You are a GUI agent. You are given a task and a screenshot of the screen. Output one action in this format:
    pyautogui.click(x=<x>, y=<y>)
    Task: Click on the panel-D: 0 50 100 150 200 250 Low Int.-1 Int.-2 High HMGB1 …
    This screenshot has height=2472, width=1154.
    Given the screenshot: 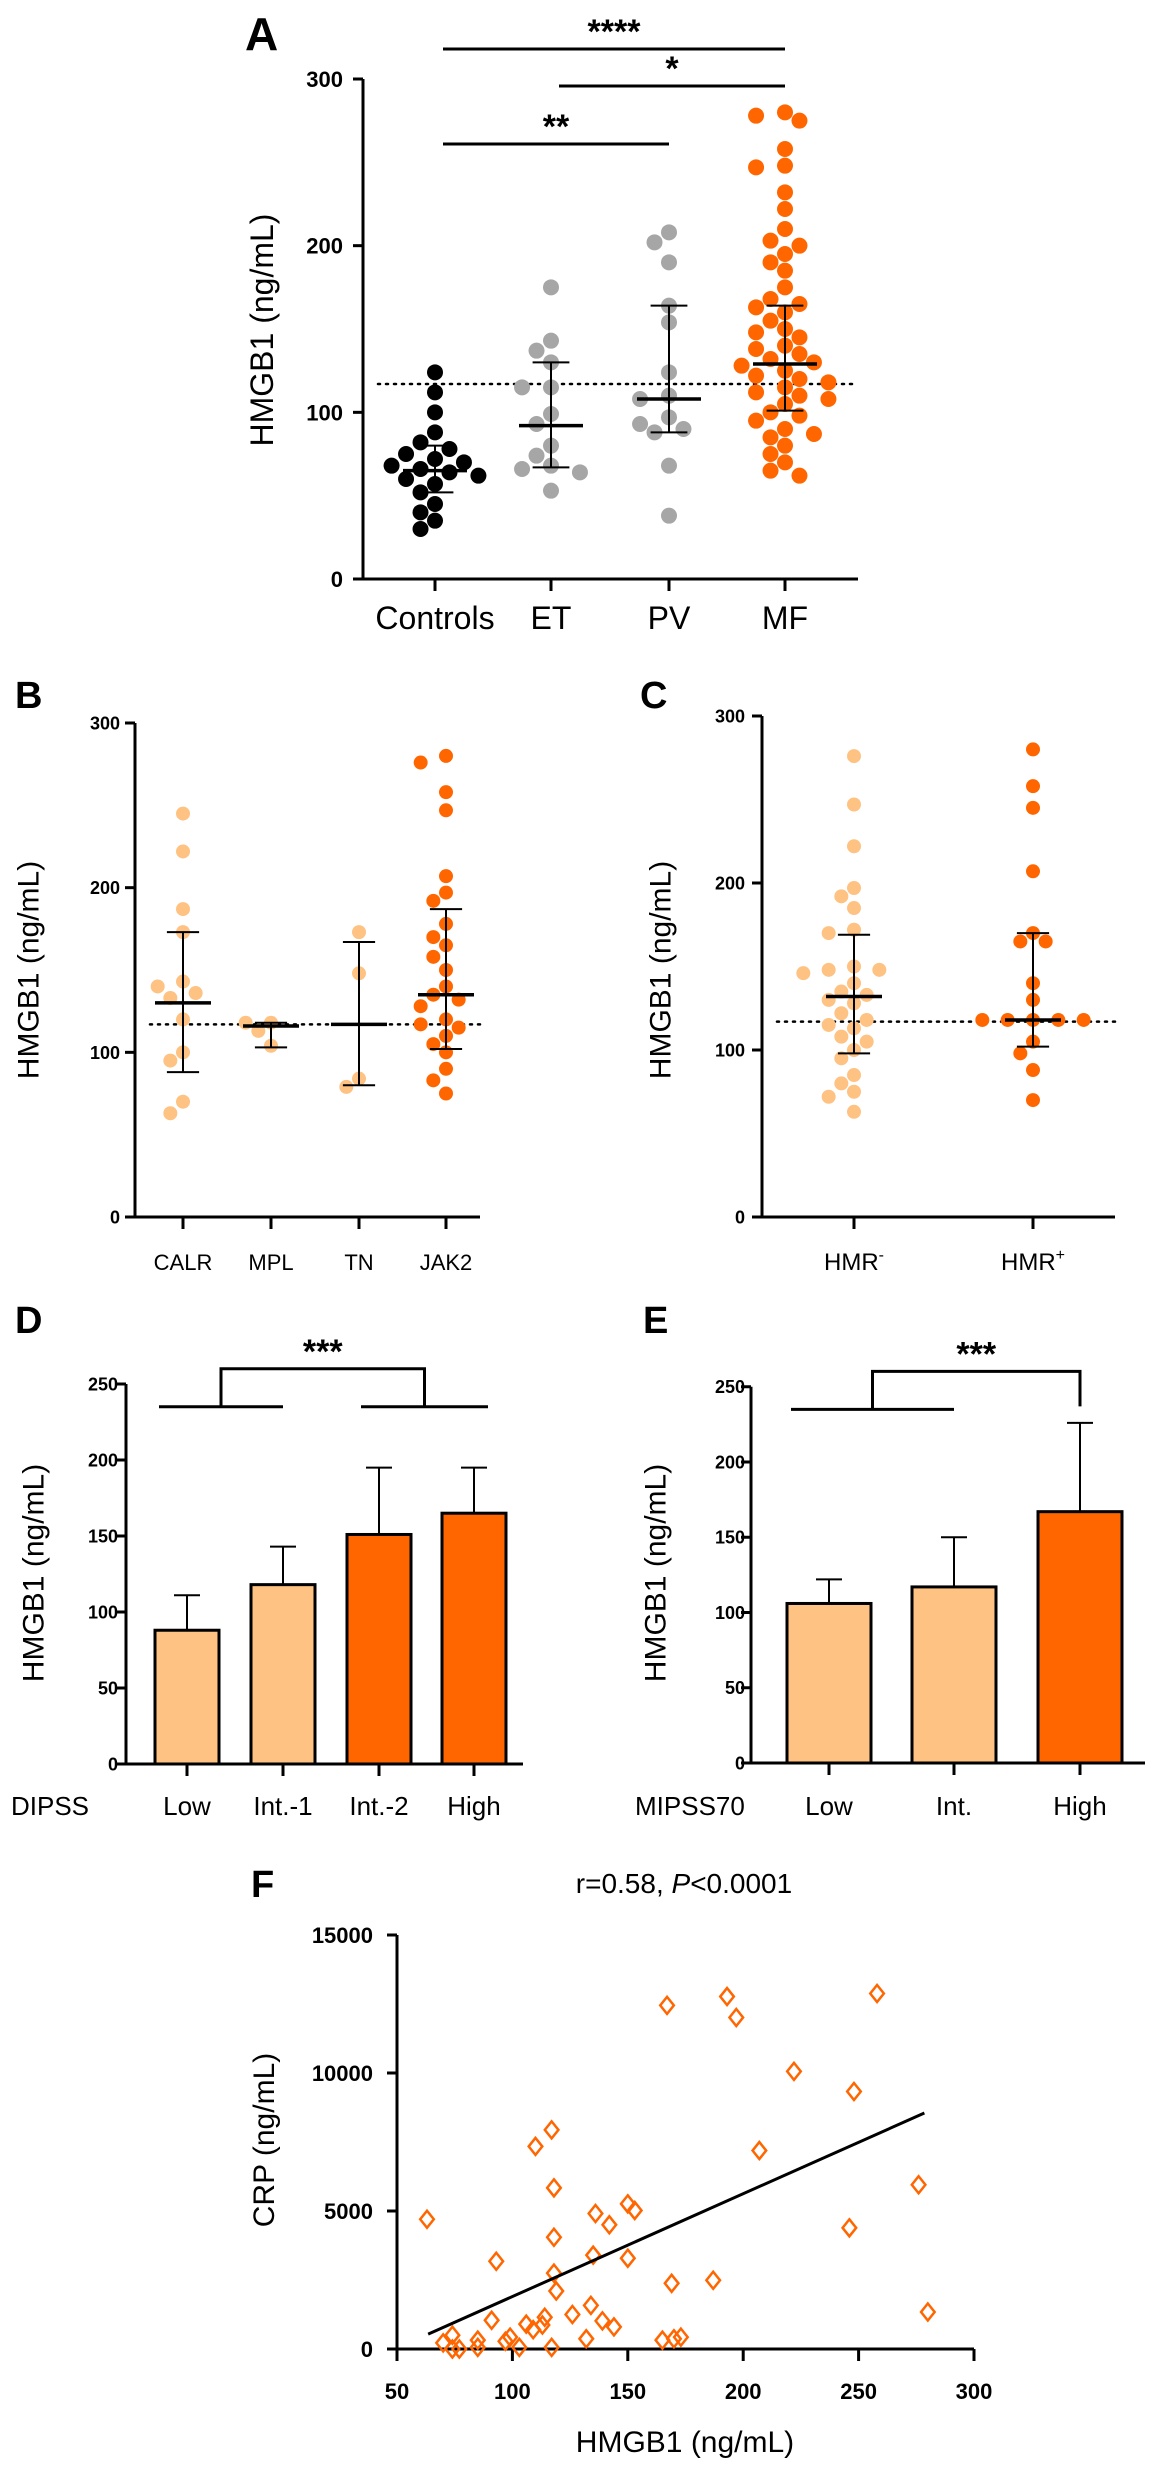 What is the action you would take?
    pyautogui.click(x=267, y=1560)
    